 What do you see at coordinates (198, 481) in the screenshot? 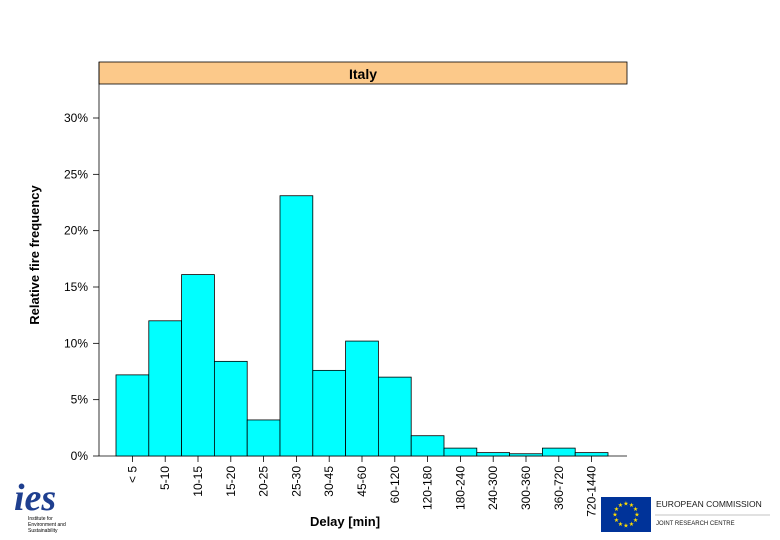
I see `x-tick-label: 10-15` at bounding box center [198, 481].